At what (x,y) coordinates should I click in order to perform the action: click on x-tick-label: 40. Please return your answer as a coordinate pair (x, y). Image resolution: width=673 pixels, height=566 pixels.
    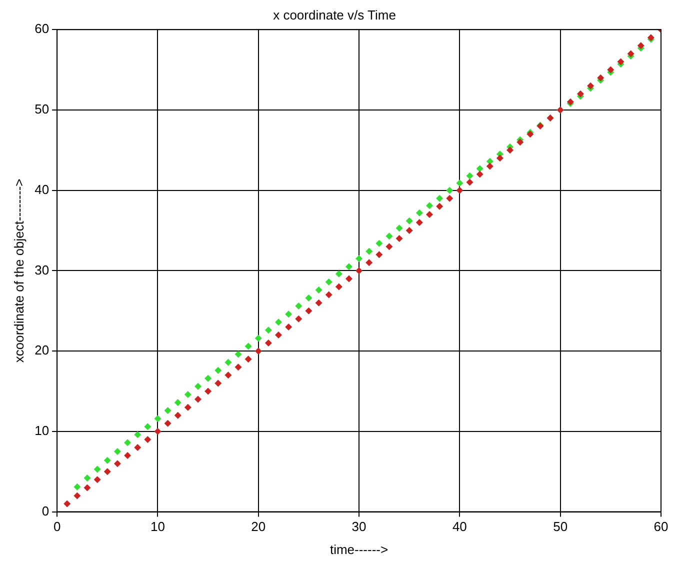
    Looking at the image, I should click on (459, 526).